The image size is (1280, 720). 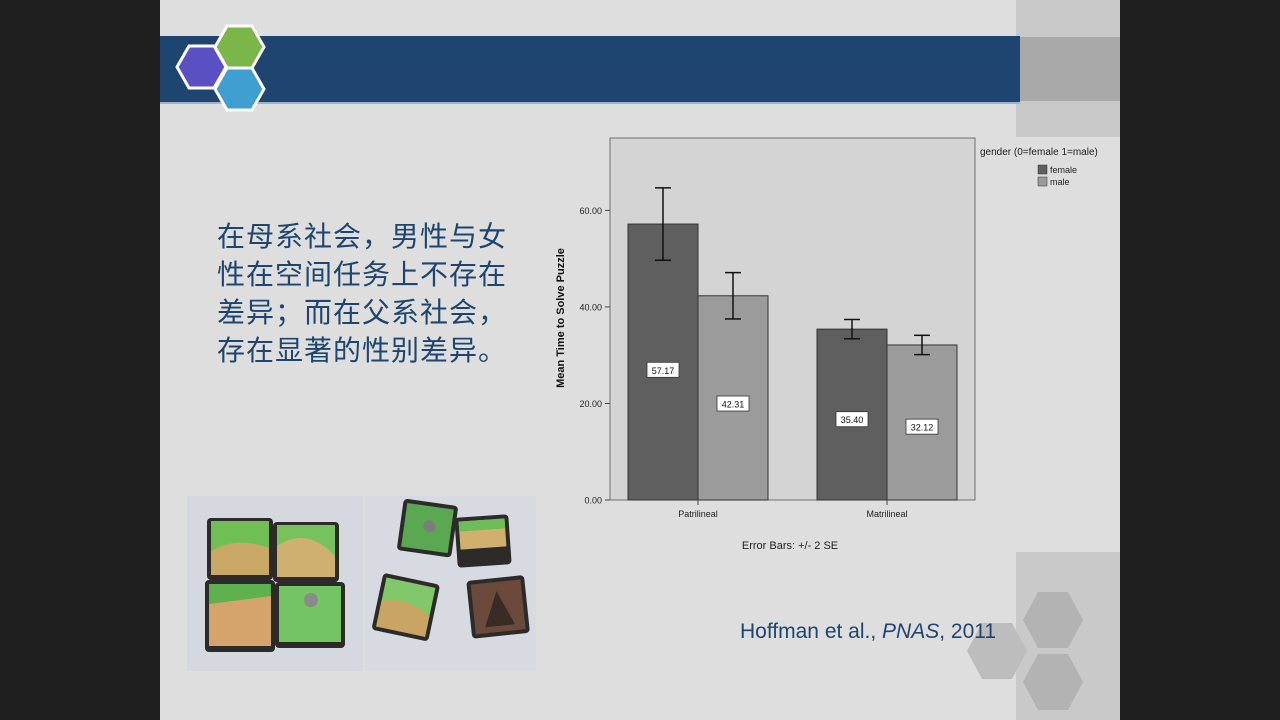 I want to click on puzzle-cube, so click(x=240, y=549).